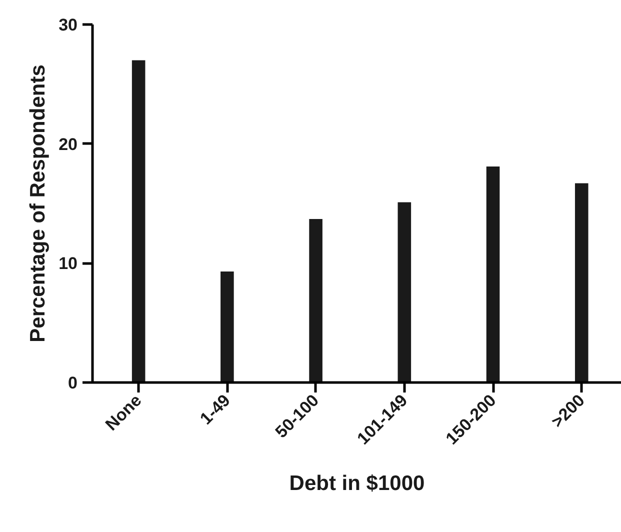 This screenshot has width=621, height=532. What do you see at coordinates (73, 383) in the screenshot?
I see `y-tick-label: 0` at bounding box center [73, 383].